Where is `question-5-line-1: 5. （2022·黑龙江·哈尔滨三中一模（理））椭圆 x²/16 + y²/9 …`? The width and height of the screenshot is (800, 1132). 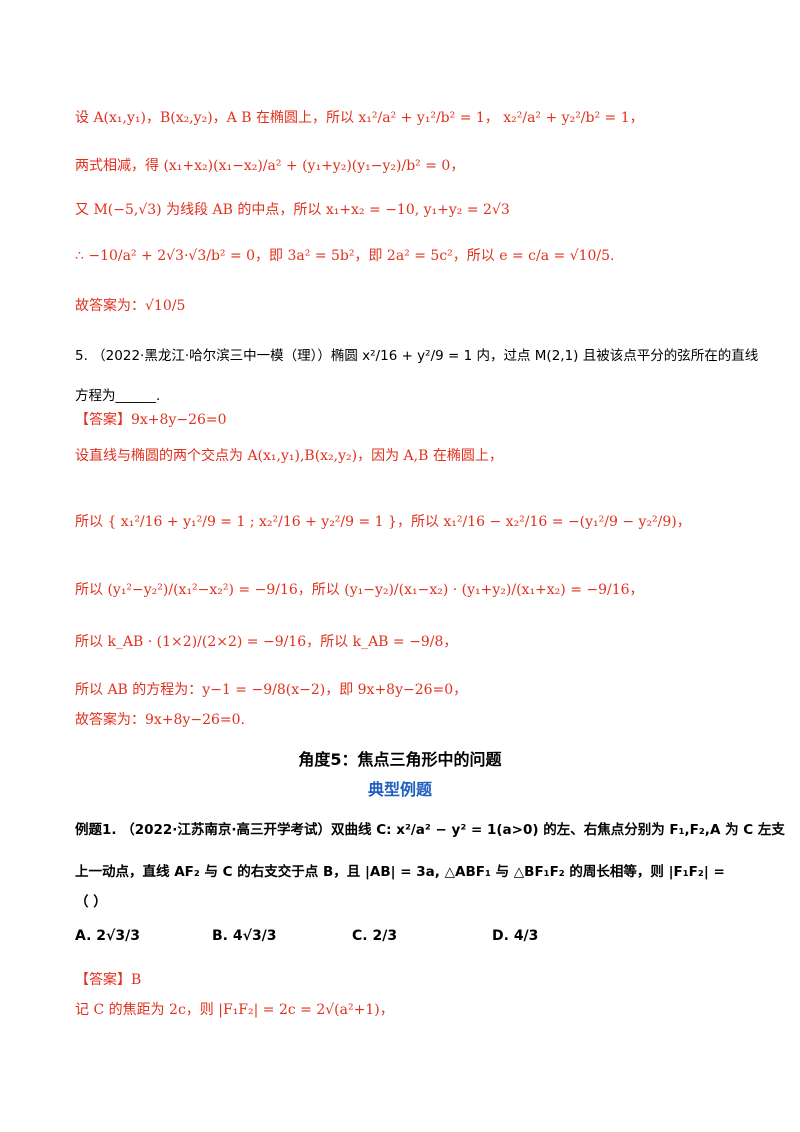 question-5-line-1: 5. （2022·黑龙江·哈尔滨三中一模（理））椭圆 x²/16 + y²/9 … is located at coordinates (417, 356).